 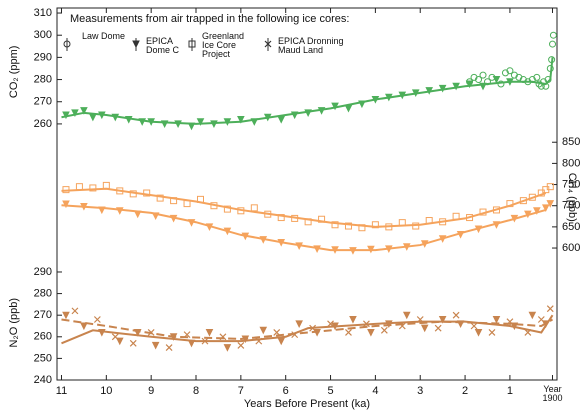 I want to click on y-tick-label: 250, so click(x=43, y=358).